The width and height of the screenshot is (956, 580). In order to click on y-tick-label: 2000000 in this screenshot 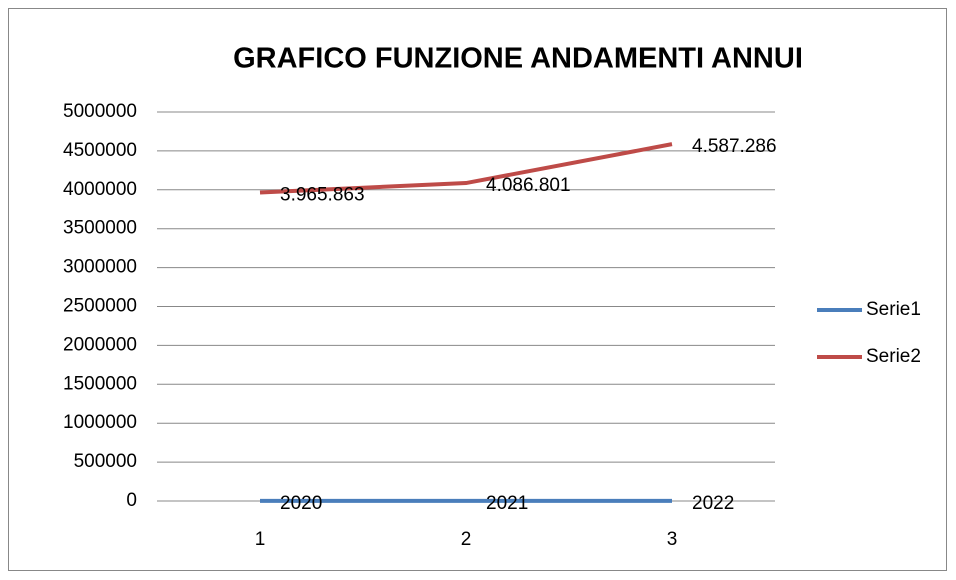, I will do `click(100, 344)`.